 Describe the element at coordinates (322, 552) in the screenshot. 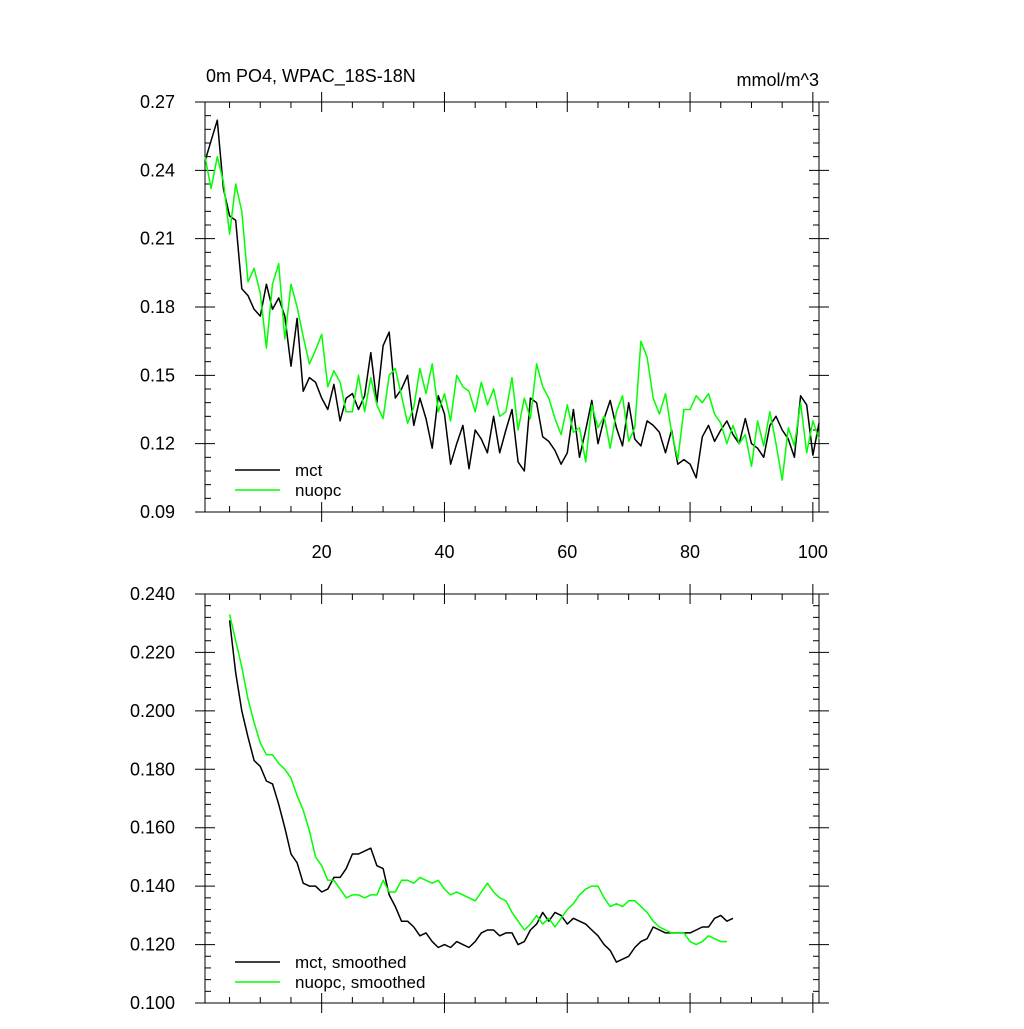

I see `x-tick-label: 20` at that location.